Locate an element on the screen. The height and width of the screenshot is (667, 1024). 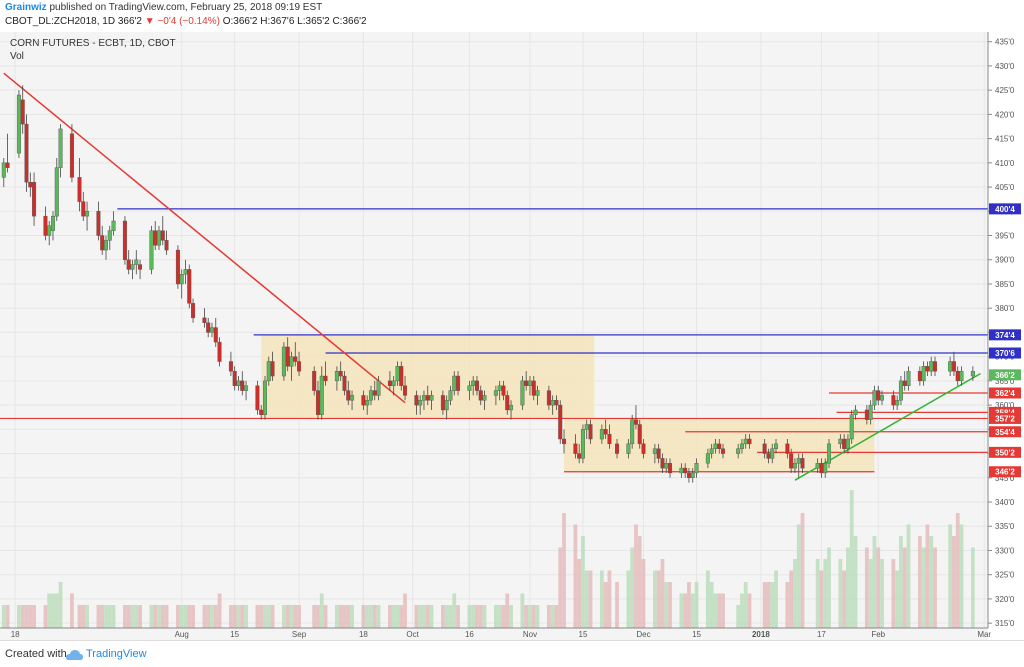
tradingview-link: TradingView is located at coordinates (116, 654).